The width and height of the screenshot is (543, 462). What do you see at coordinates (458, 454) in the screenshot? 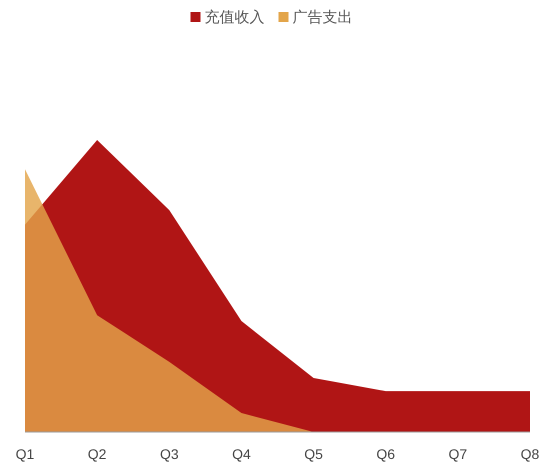
I see `x-tick-label: Q7` at bounding box center [458, 454].